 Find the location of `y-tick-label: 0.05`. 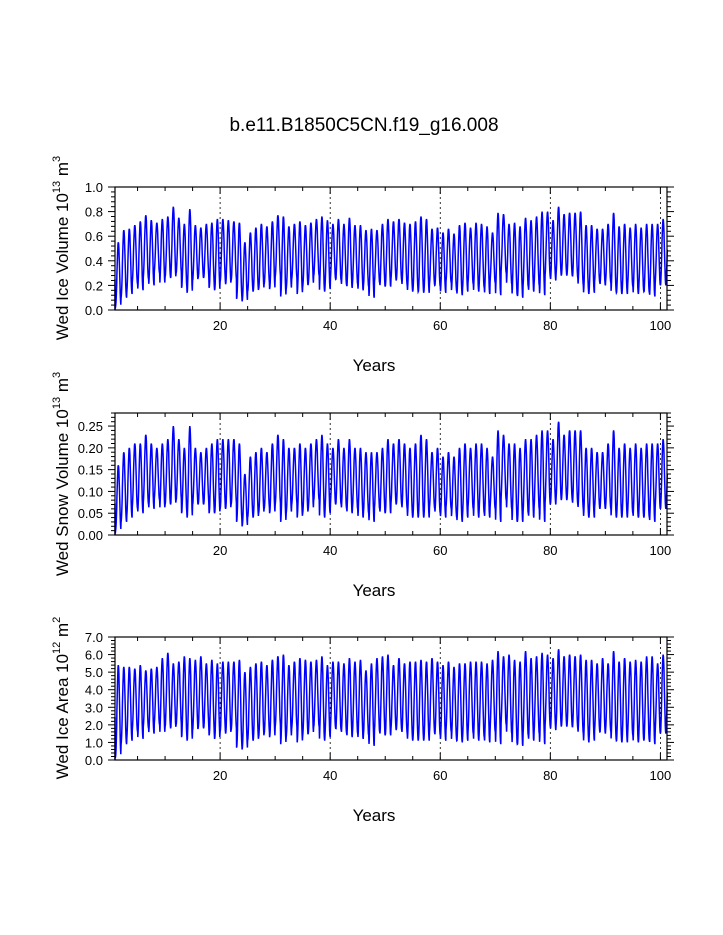

y-tick-label: 0.05 is located at coordinates (90, 513).